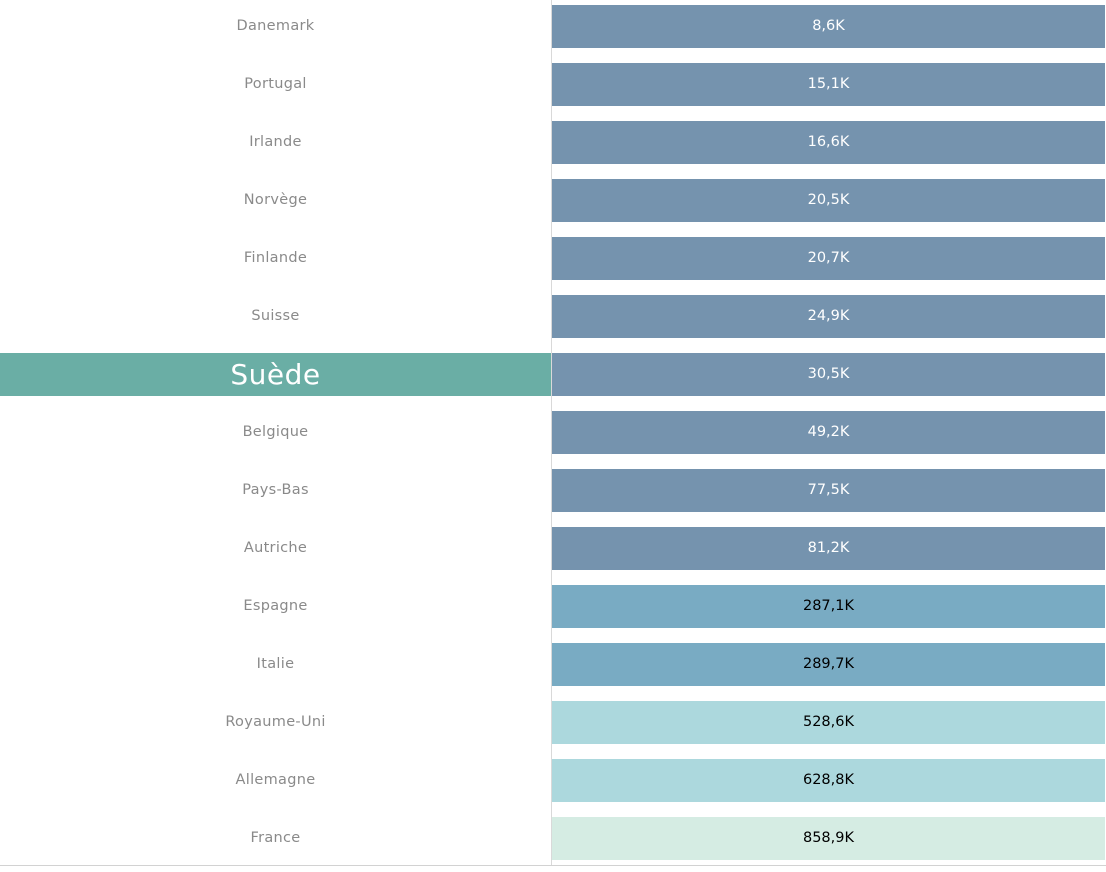 This screenshot has height=872, width=1106. I want to click on table-row: Suède 30,5K, so click(553, 374).